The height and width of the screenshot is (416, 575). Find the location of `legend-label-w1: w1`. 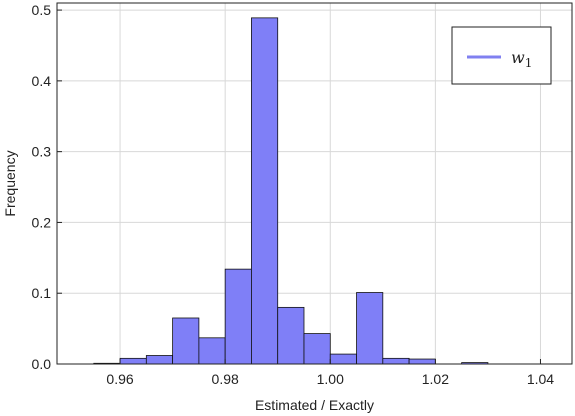

legend-label-w1: w1 is located at coordinates (521, 59).